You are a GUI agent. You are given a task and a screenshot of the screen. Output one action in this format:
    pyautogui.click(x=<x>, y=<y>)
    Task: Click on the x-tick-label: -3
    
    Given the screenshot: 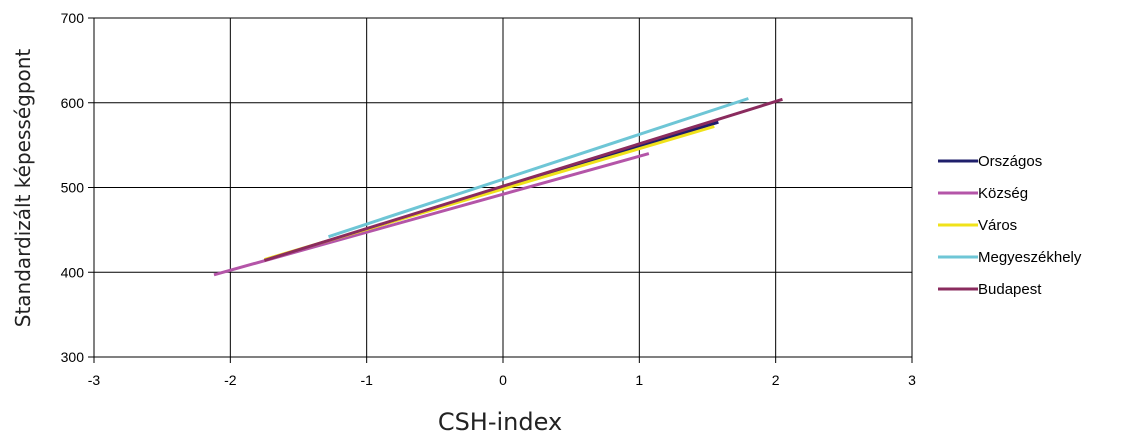 What is the action you would take?
    pyautogui.click(x=94, y=380)
    